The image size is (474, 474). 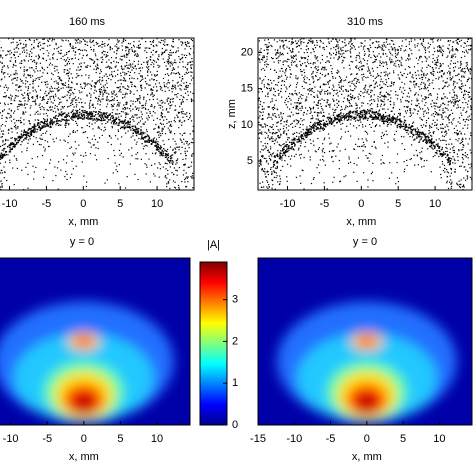 What do you see at coordinates (213, 245) in the screenshot?
I see `colorbar-label: |A|` at bounding box center [213, 245].